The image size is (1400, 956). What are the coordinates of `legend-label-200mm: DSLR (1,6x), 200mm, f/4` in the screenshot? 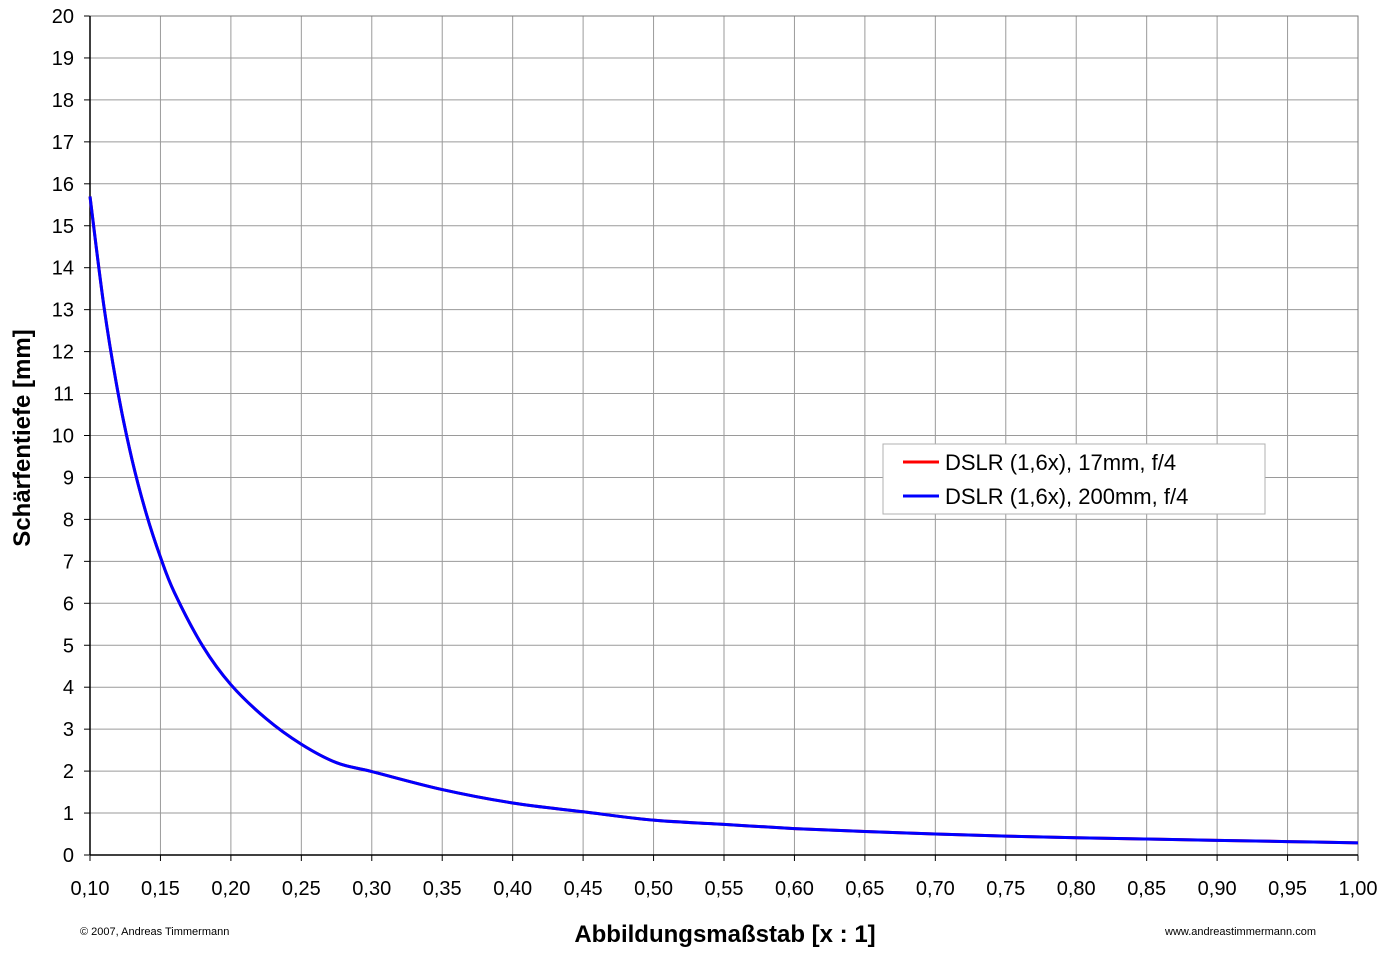 It's located at (1066, 496).